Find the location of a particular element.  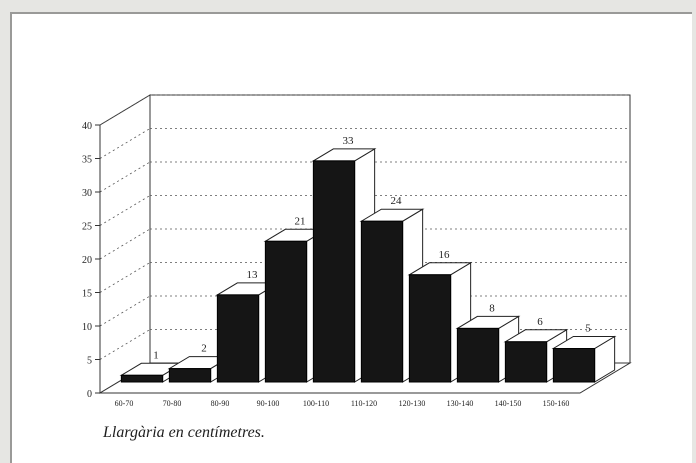

y-tick-label: 10 is located at coordinates (87, 327).